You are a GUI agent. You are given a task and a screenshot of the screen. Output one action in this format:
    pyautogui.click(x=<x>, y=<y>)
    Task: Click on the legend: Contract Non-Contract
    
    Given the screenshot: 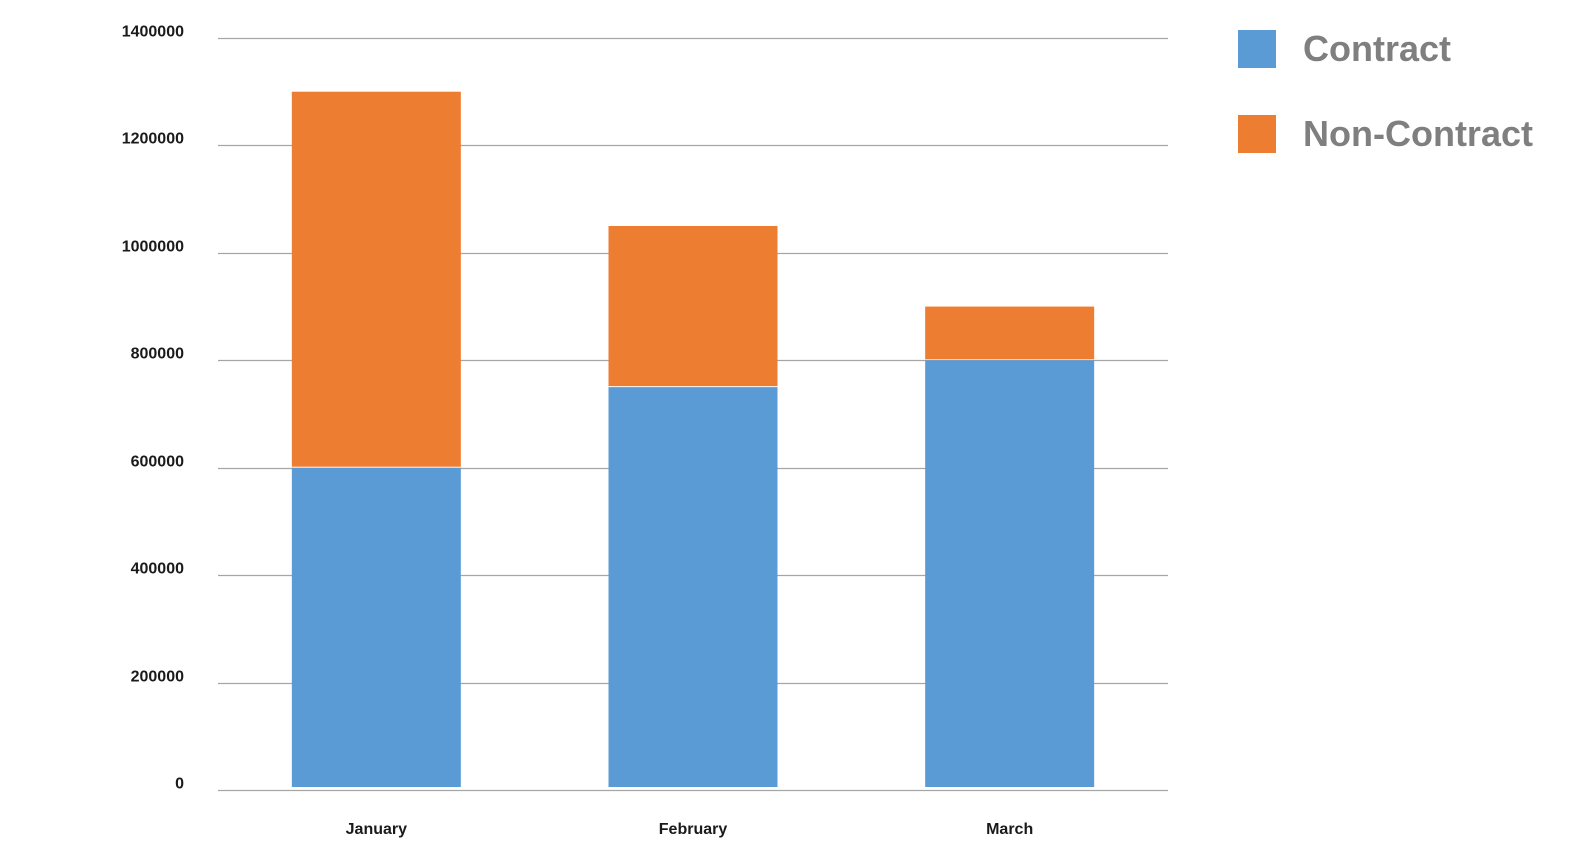 What is the action you would take?
    pyautogui.click(x=1385, y=114)
    